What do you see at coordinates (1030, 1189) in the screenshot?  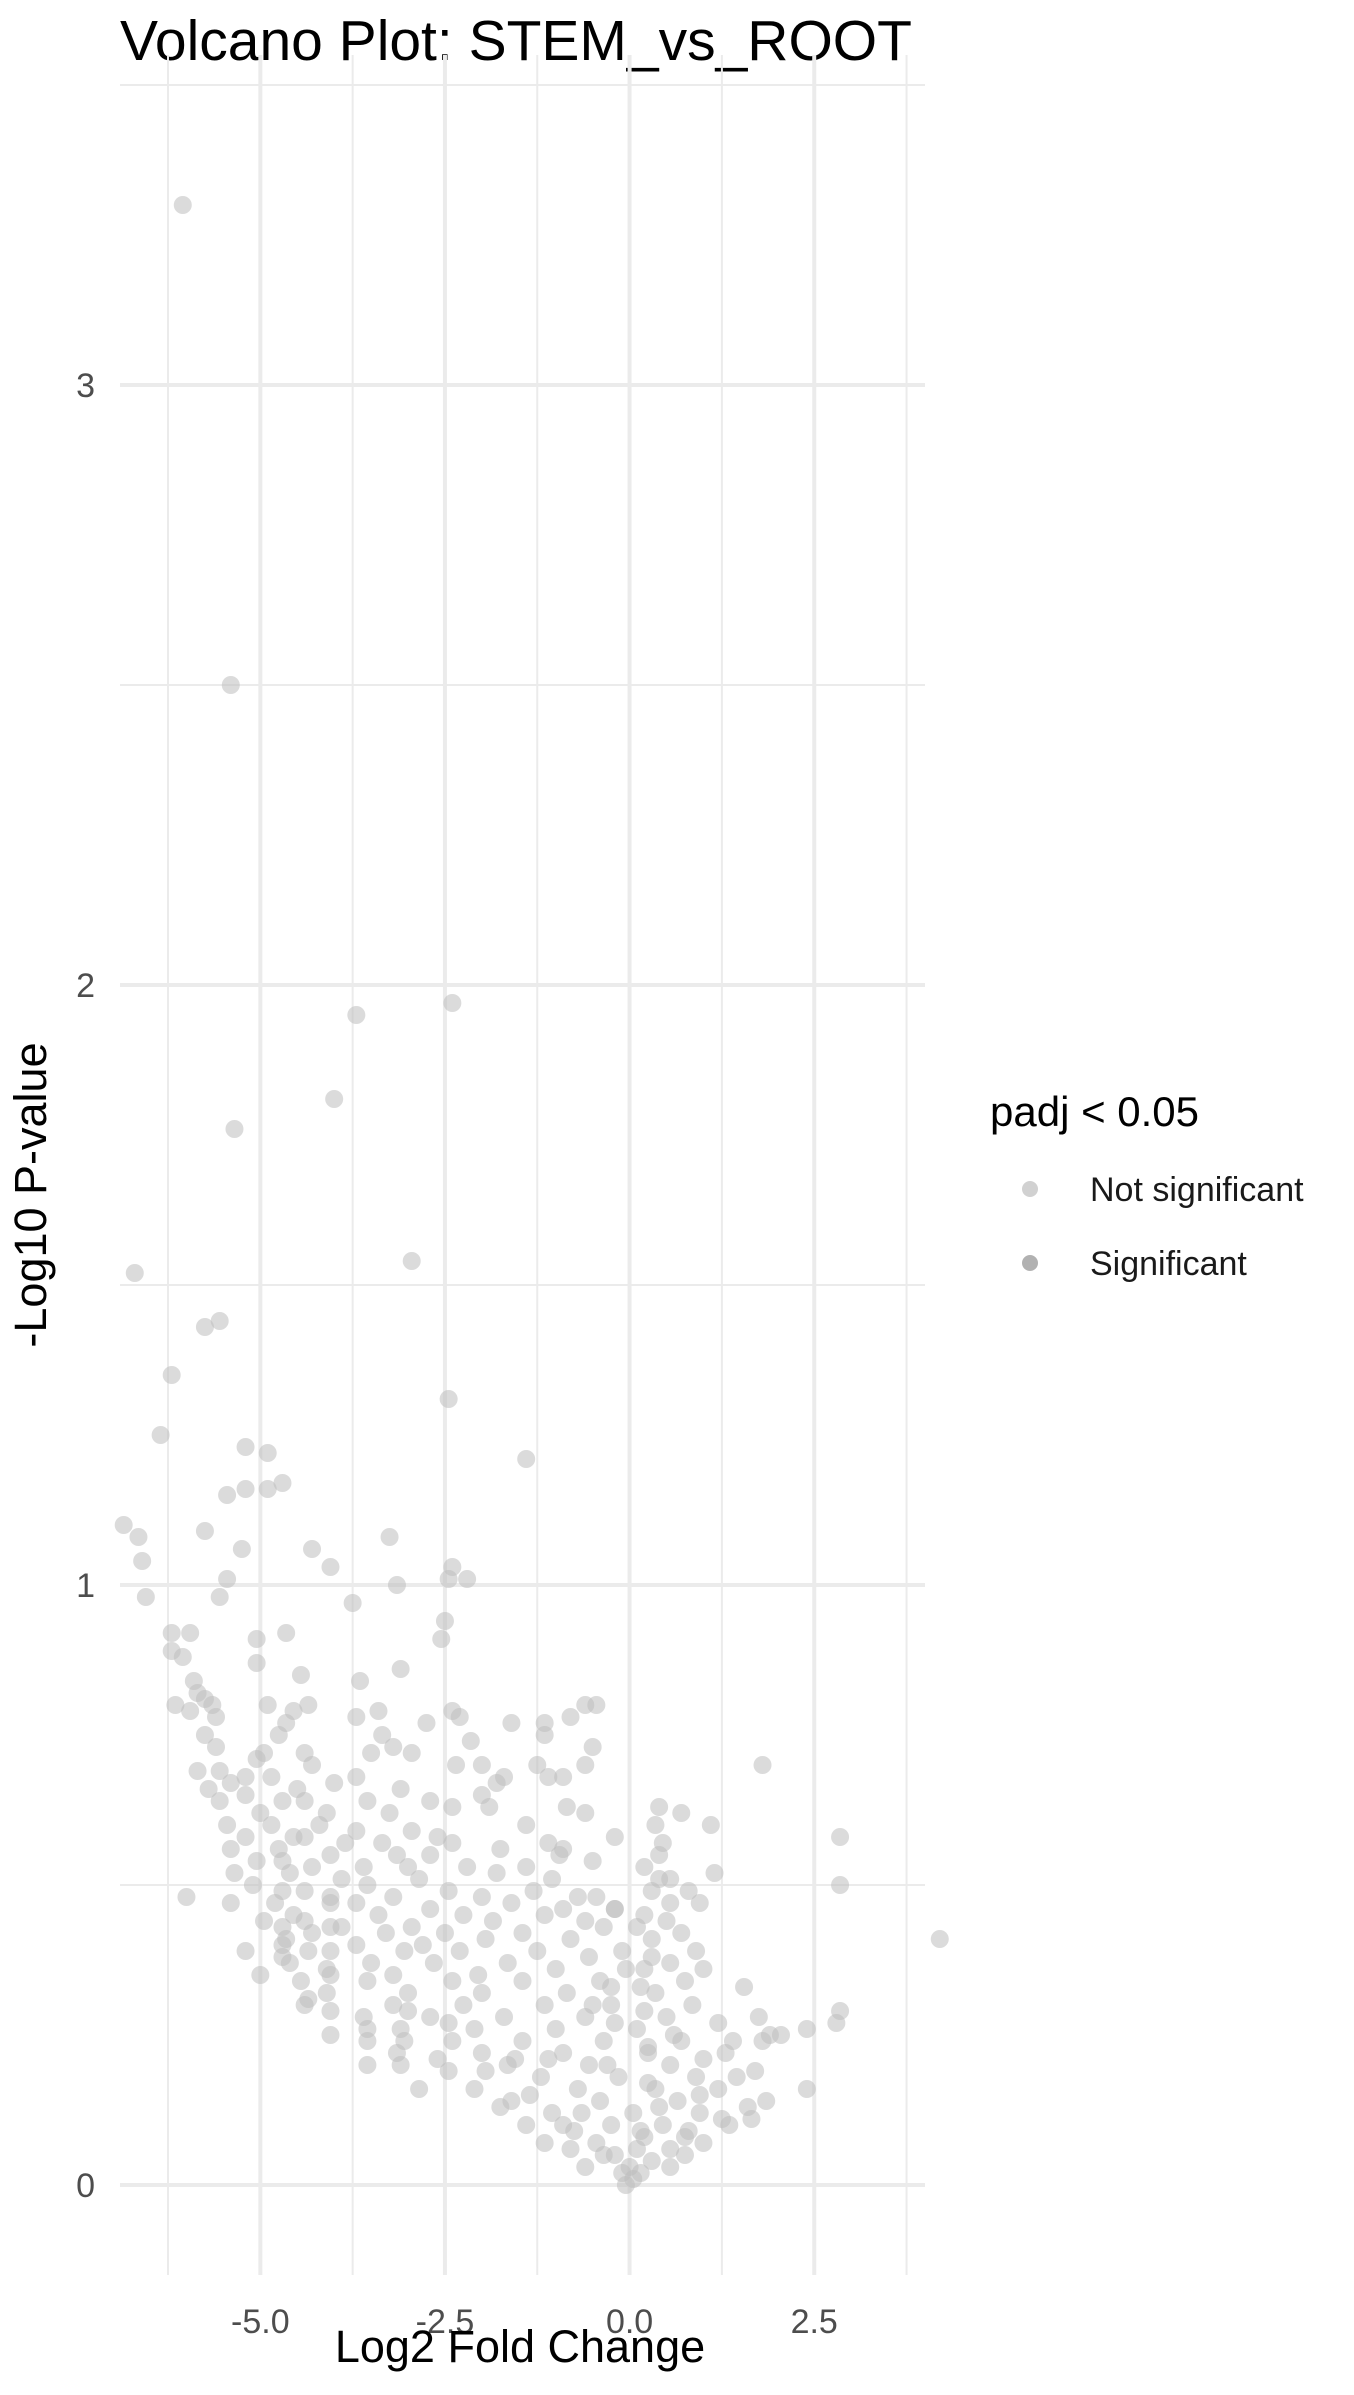 I see `legend-key-not-significant` at bounding box center [1030, 1189].